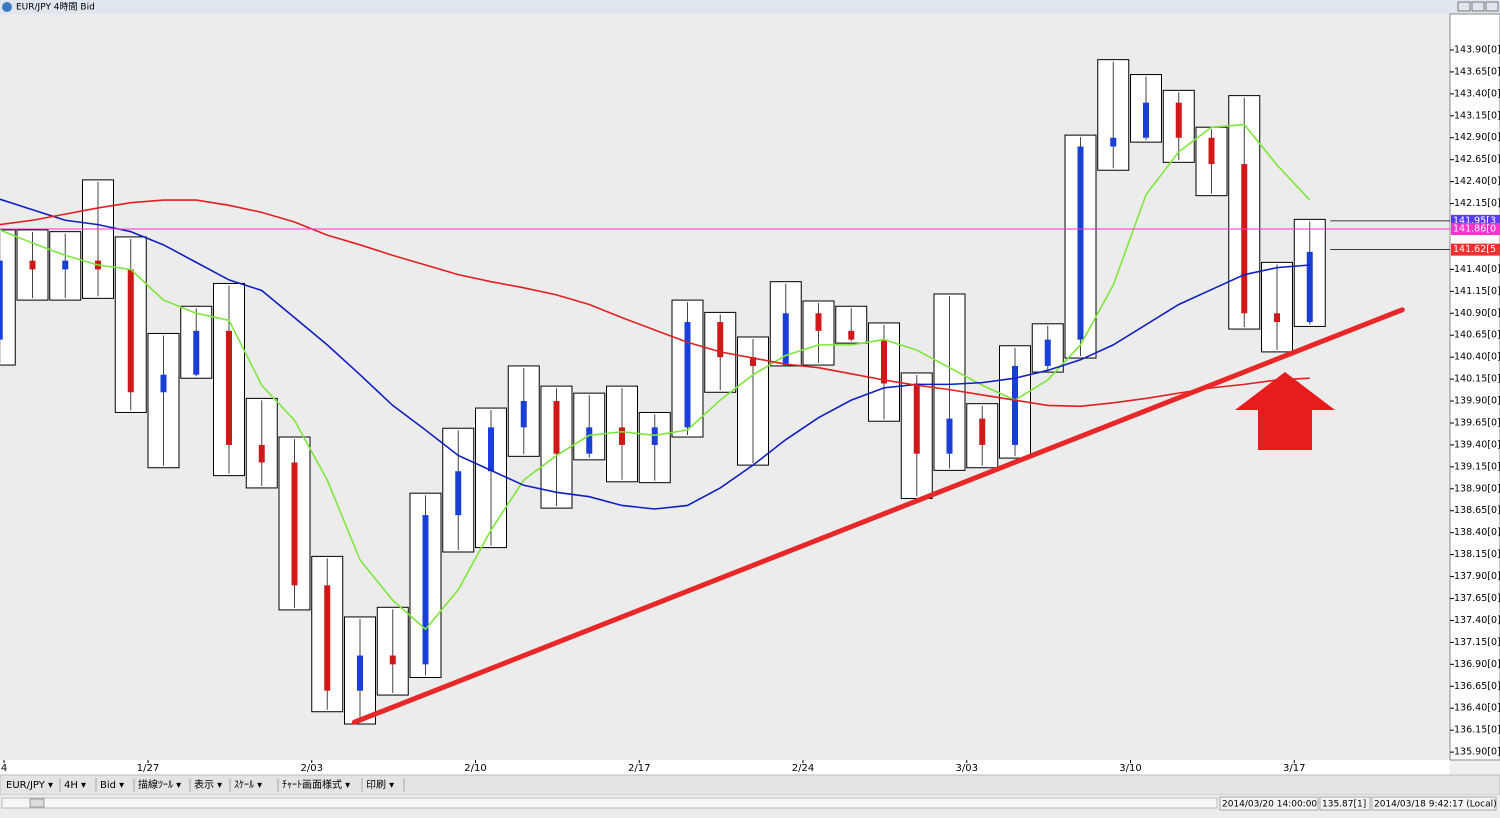 This screenshot has height=818, width=1500. I want to click on scrollbar, so click(609, 803).